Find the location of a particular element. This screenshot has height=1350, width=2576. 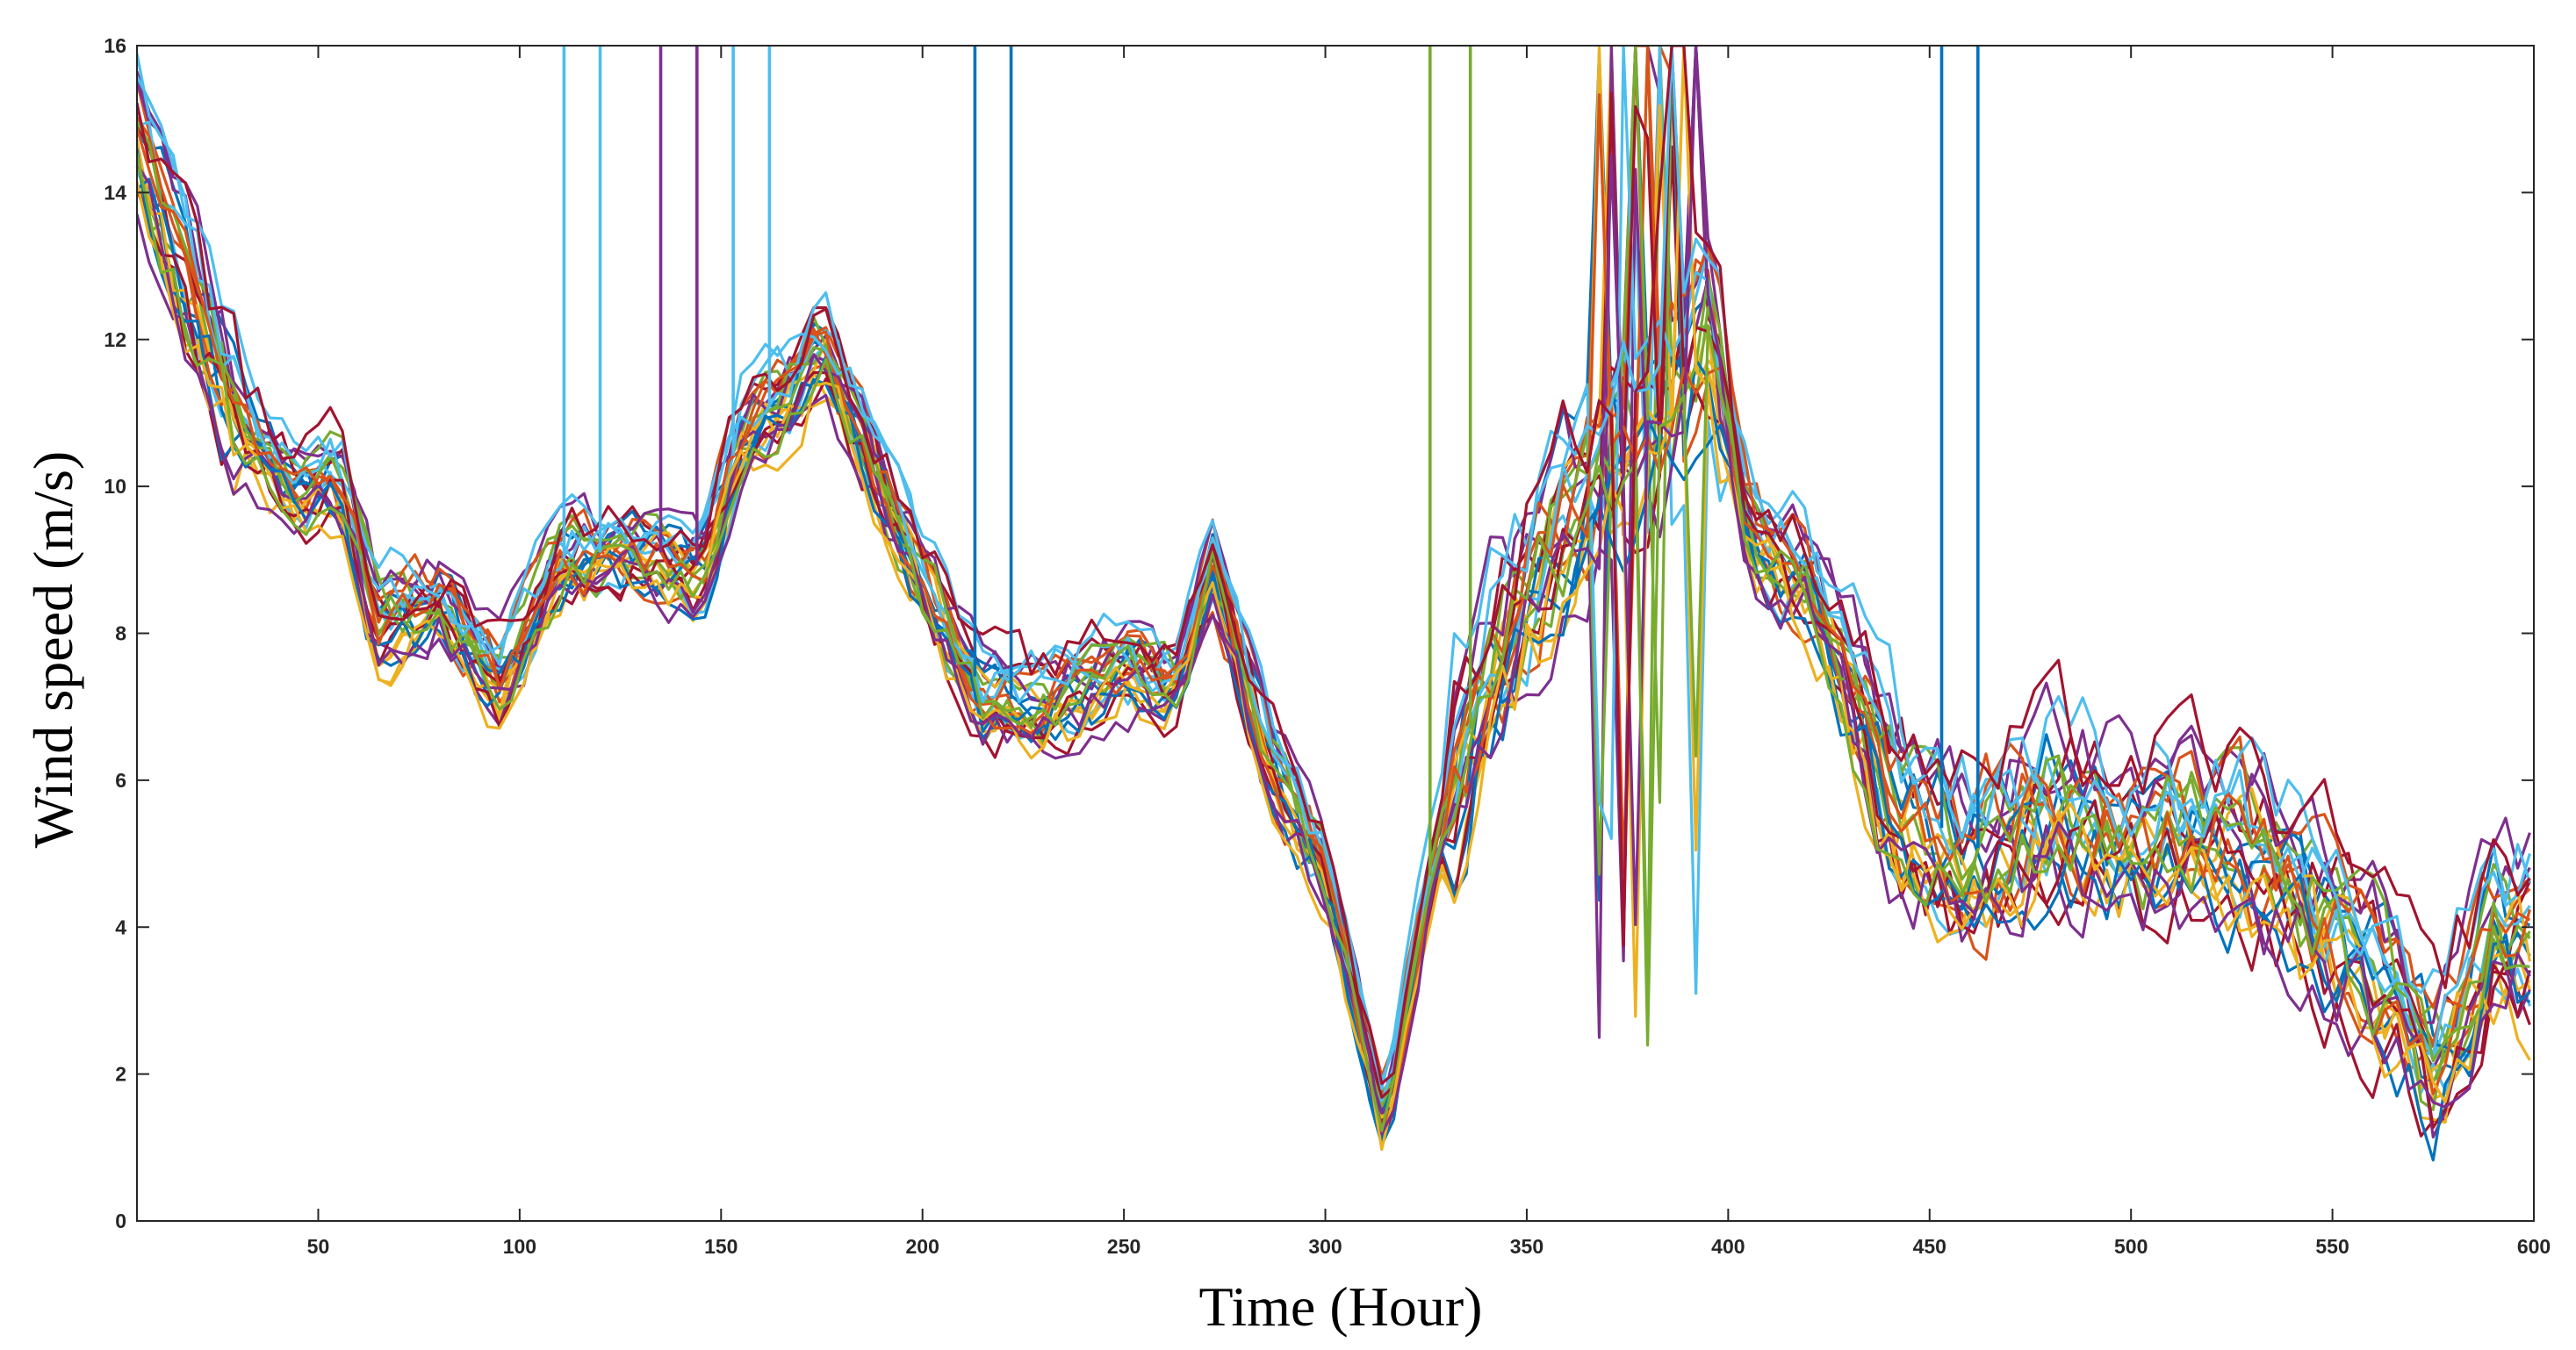

x-tick-label: 450 is located at coordinates (1929, 1246).